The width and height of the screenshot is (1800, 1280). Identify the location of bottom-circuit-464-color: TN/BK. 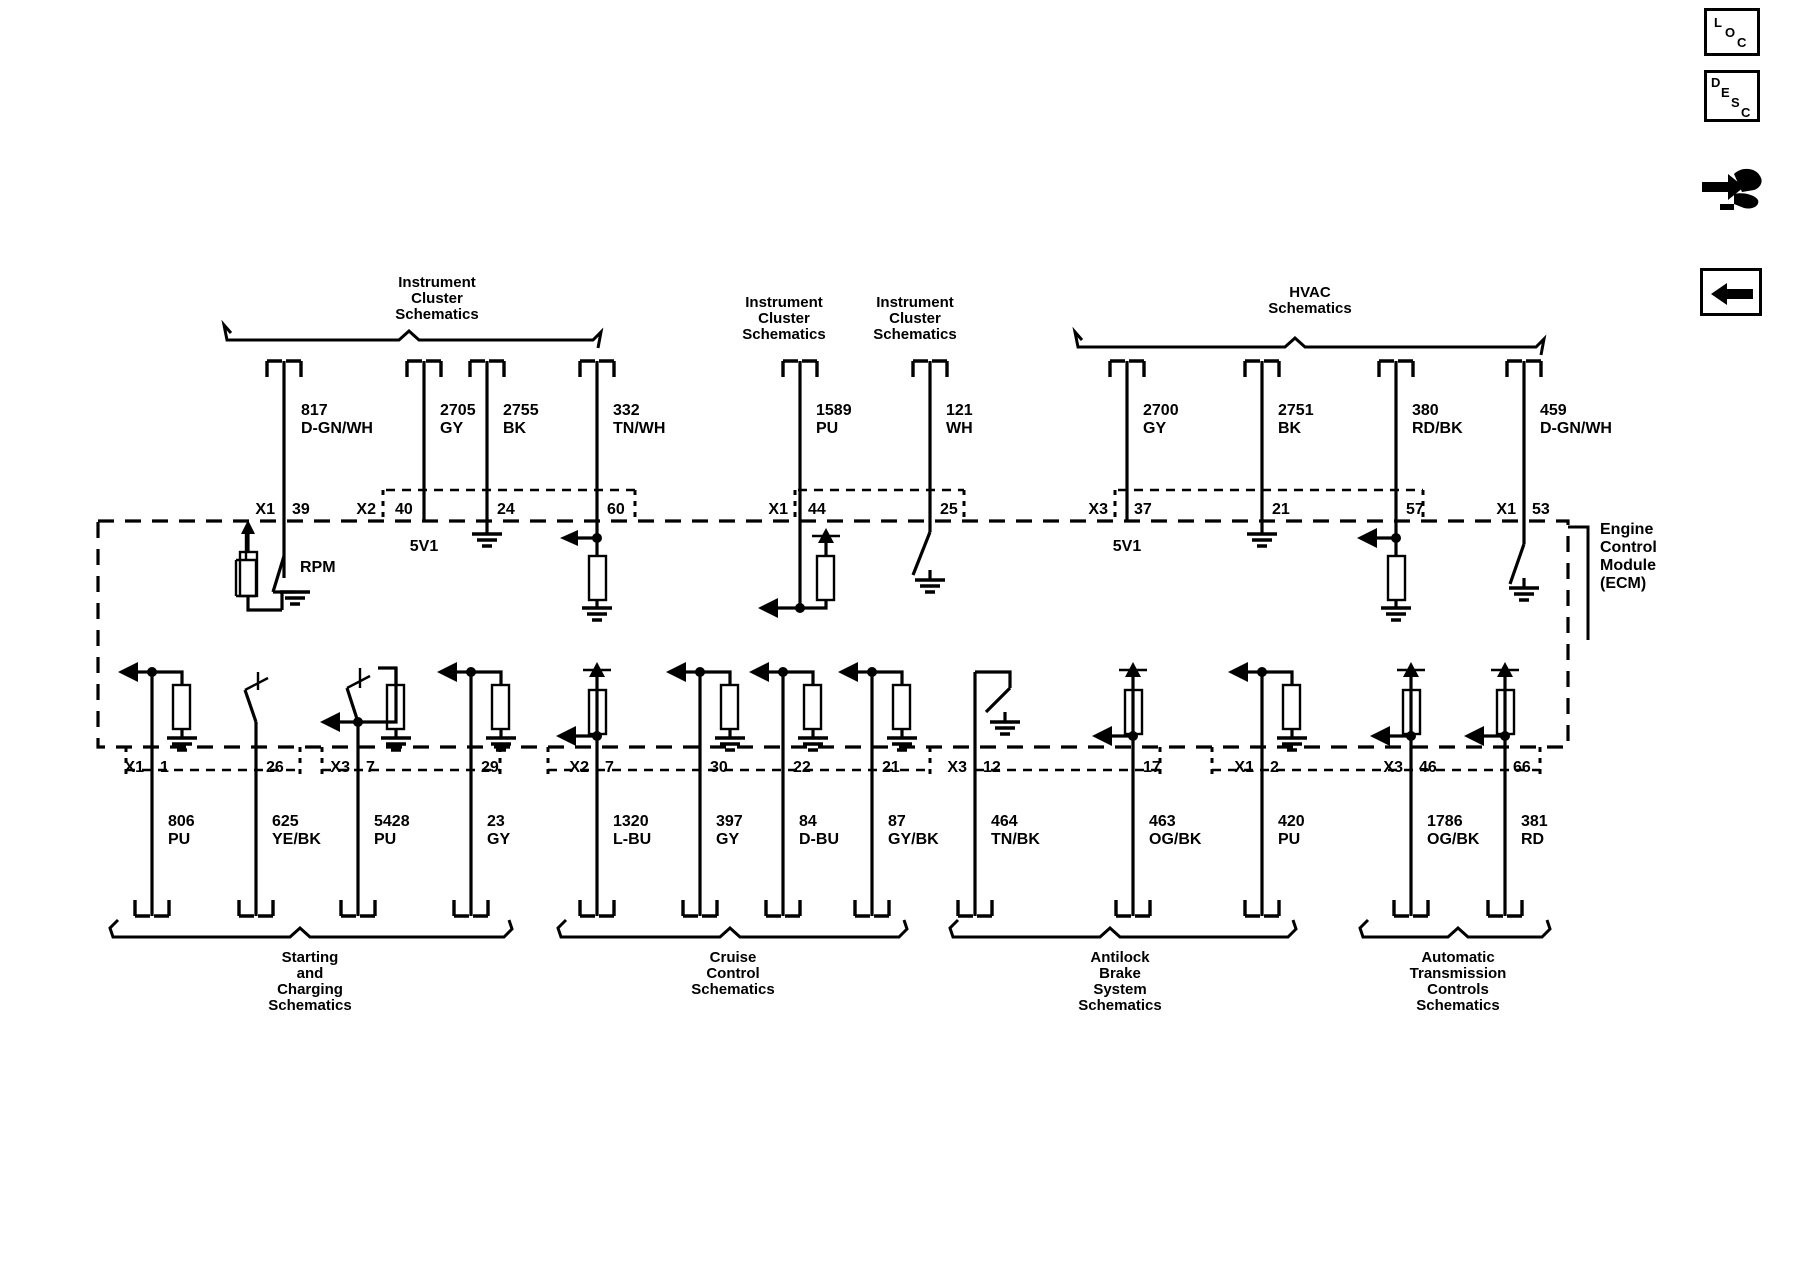
(1015, 839).